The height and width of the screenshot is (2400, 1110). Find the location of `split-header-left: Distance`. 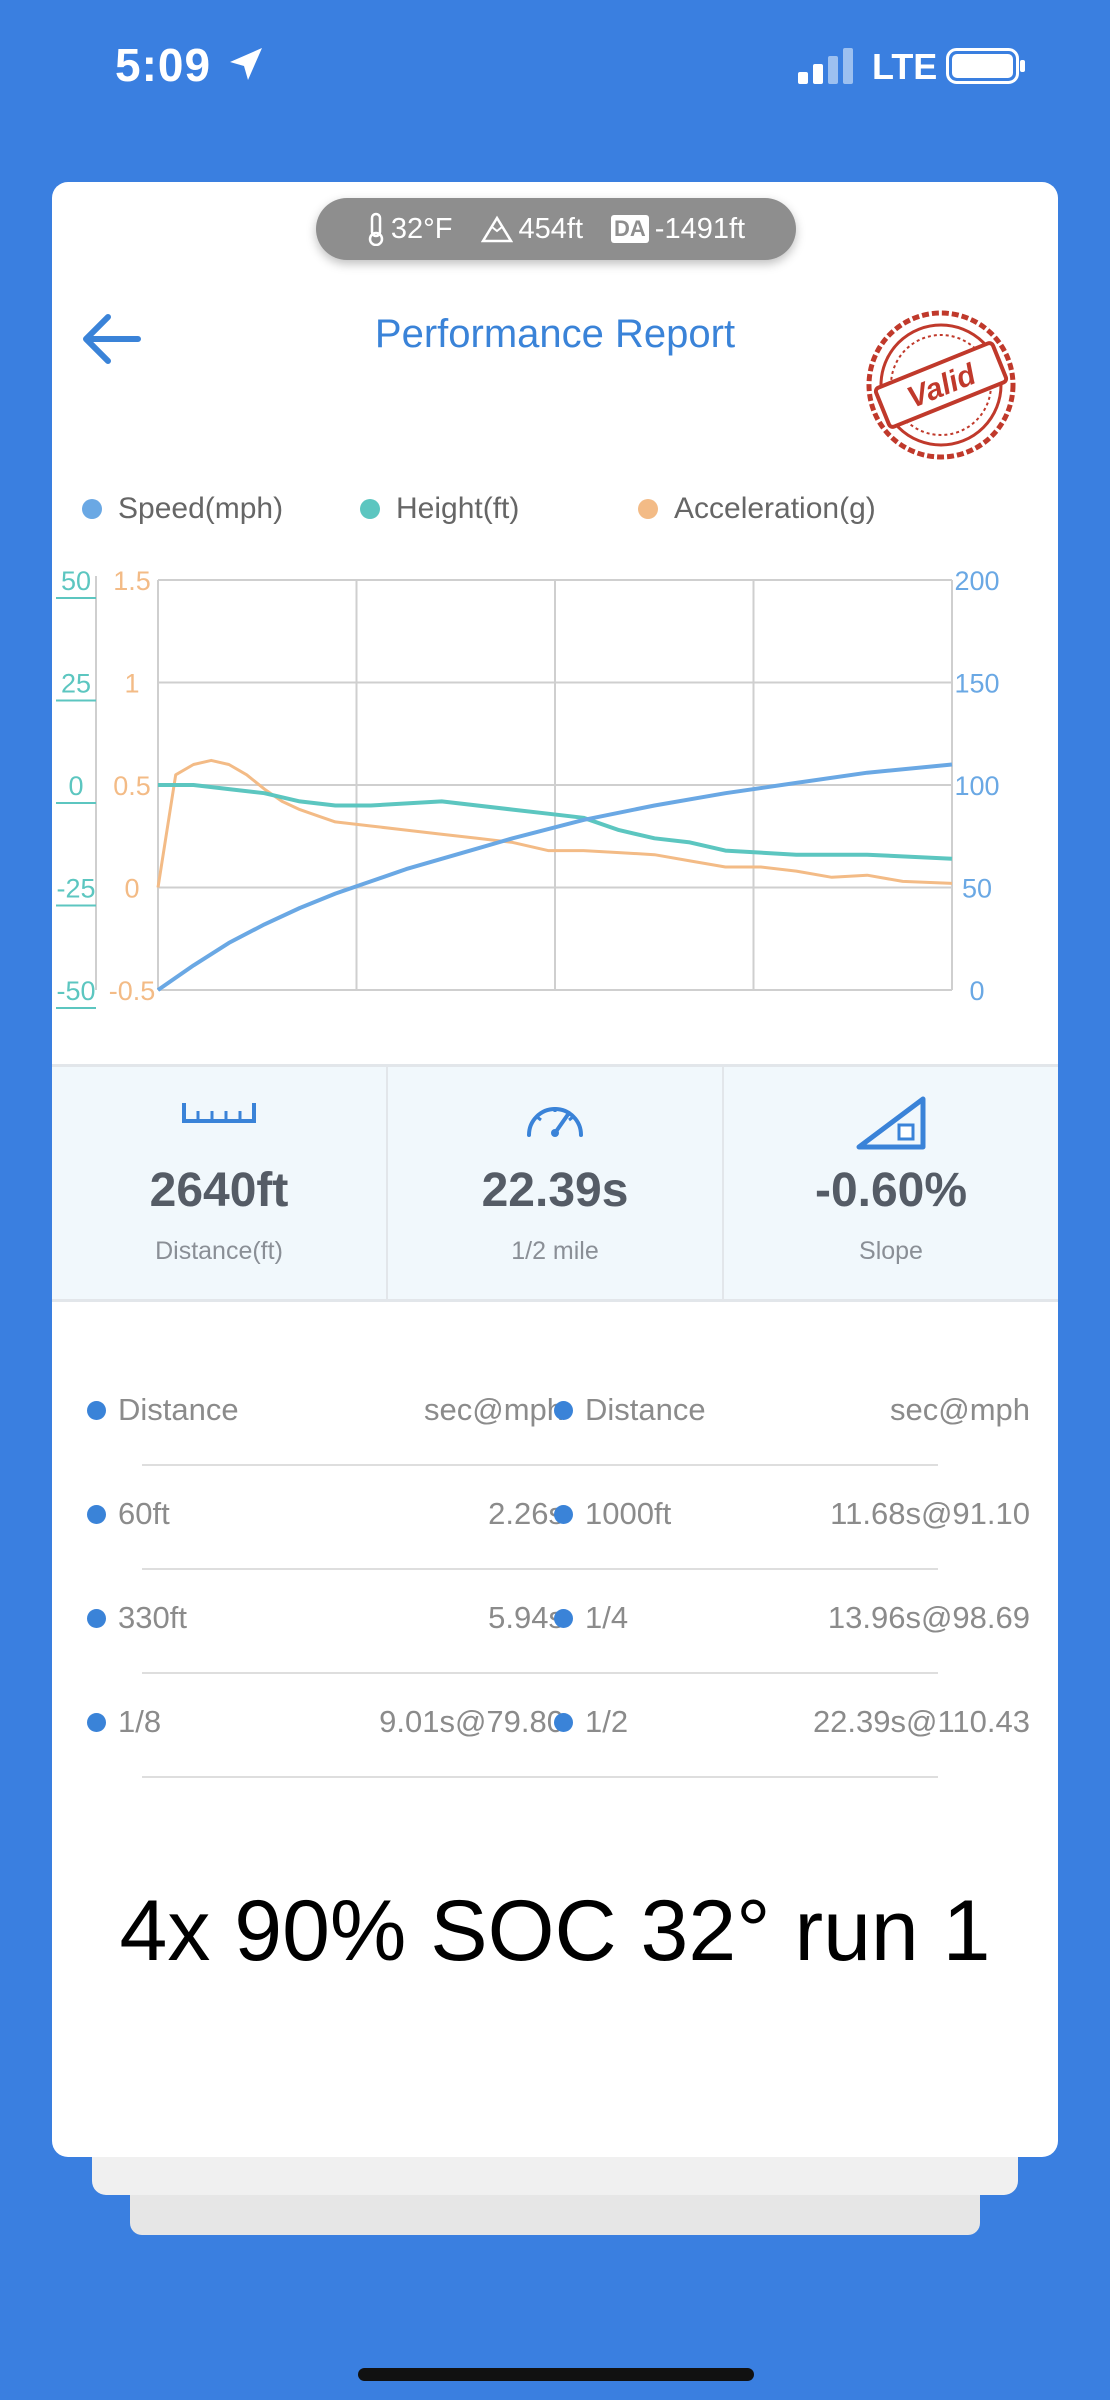

split-header-left: Distance is located at coordinates (163, 1410).